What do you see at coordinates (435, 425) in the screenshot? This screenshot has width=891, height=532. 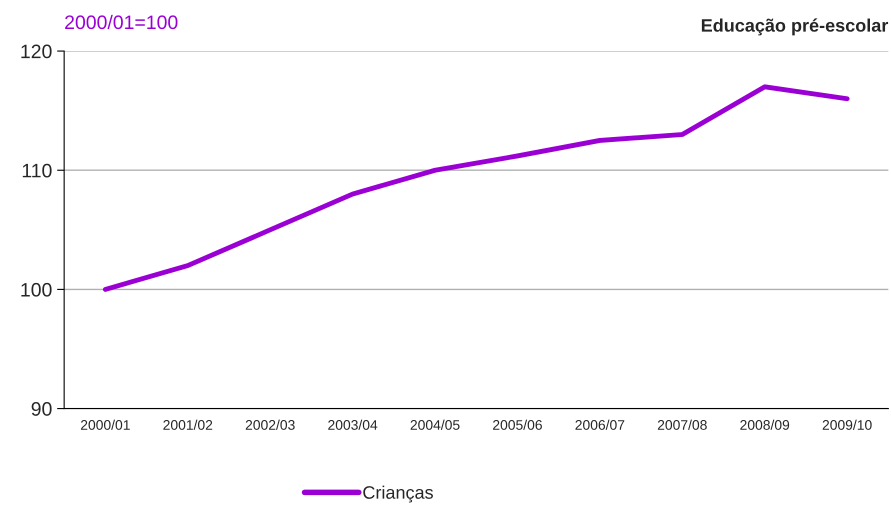 I see `x-tick-label: 2004/05` at bounding box center [435, 425].